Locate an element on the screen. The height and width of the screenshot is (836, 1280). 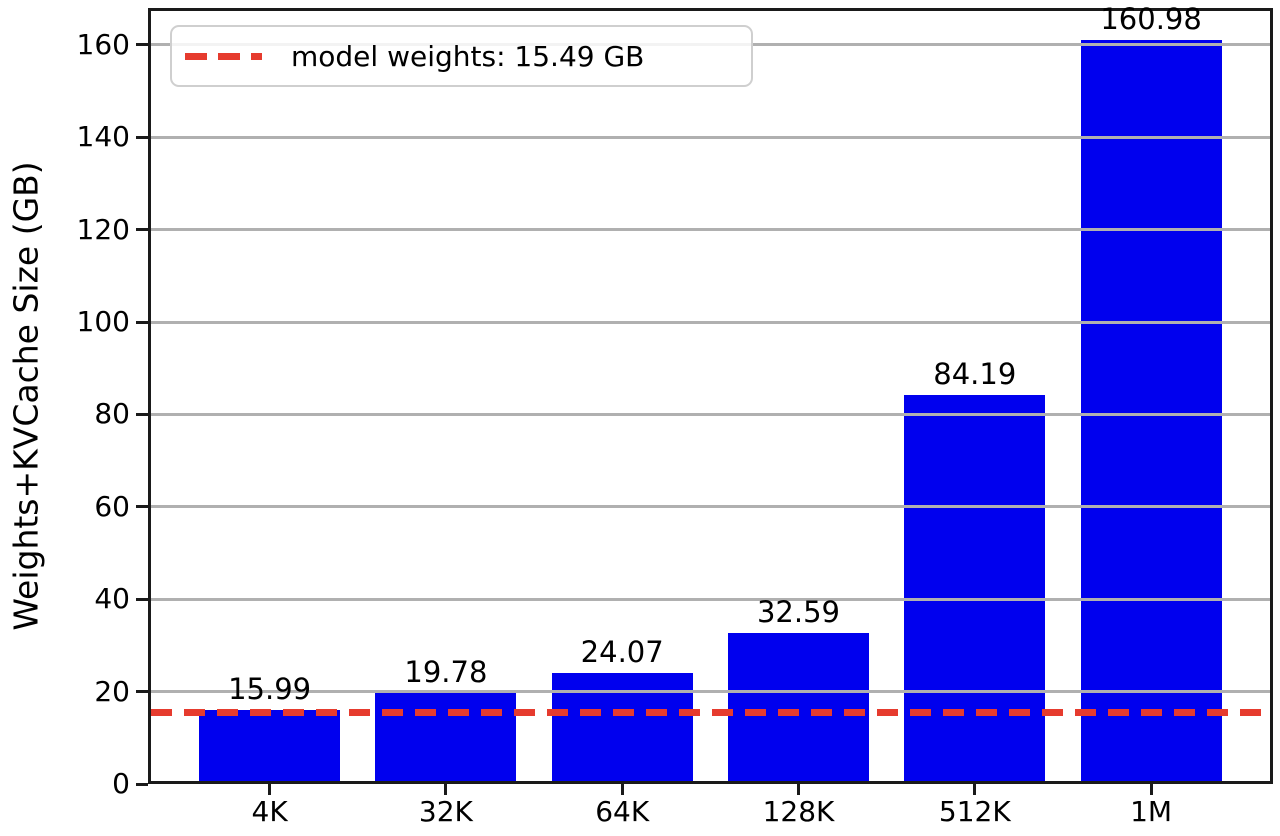
bar-value-label: 32.59 is located at coordinates (798, 612).